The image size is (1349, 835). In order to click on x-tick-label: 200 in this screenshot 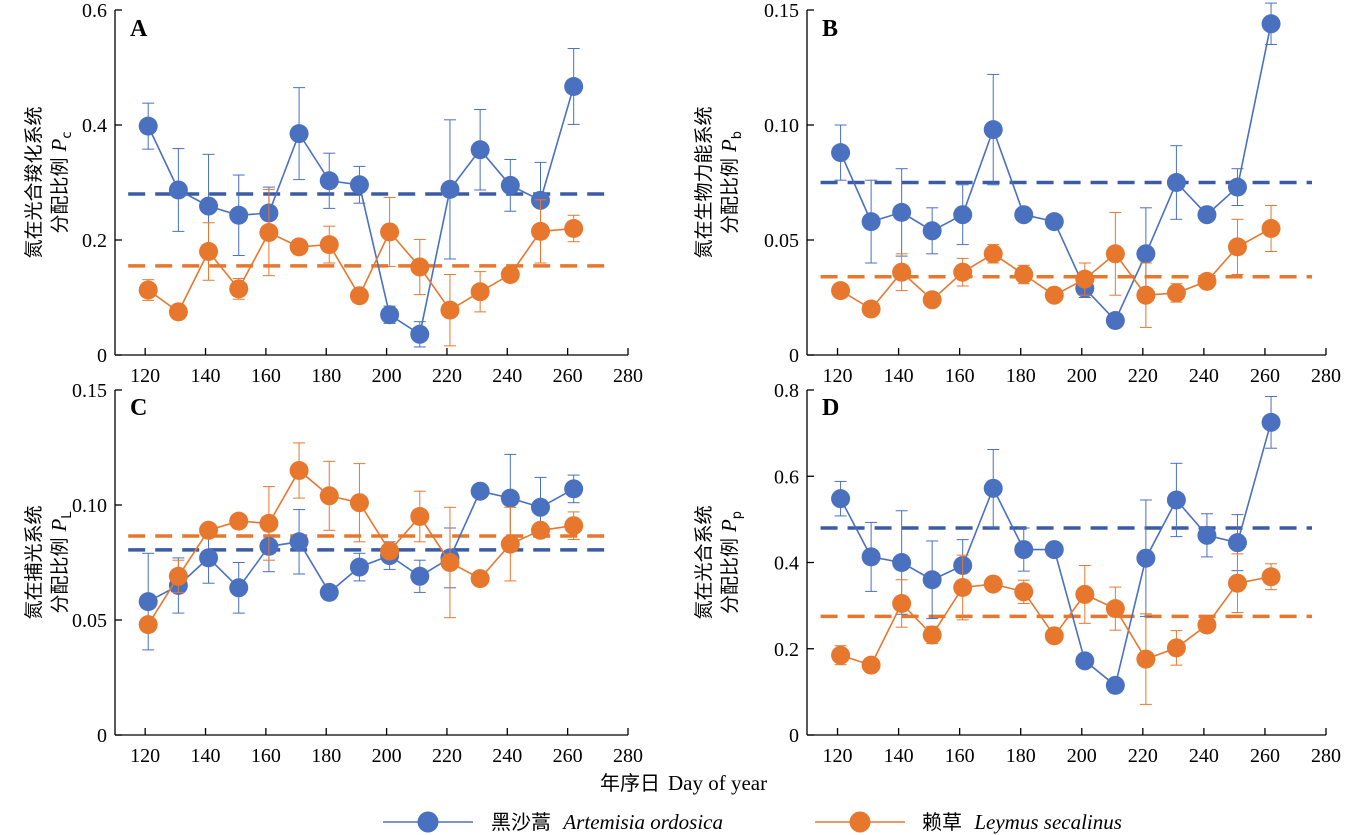, I will do `click(1082, 376)`.